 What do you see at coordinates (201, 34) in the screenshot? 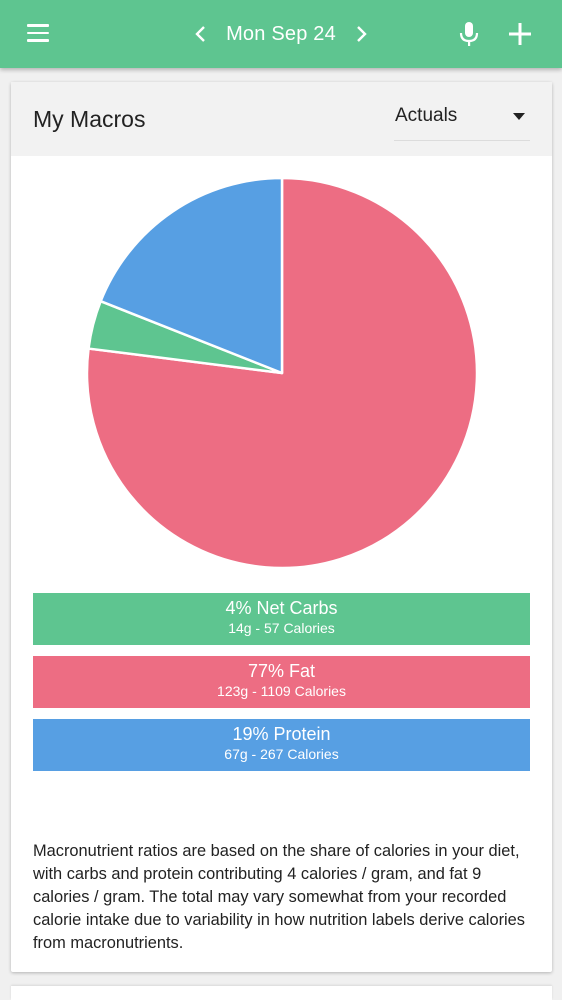
I see `previous-day-chevron-icon` at bounding box center [201, 34].